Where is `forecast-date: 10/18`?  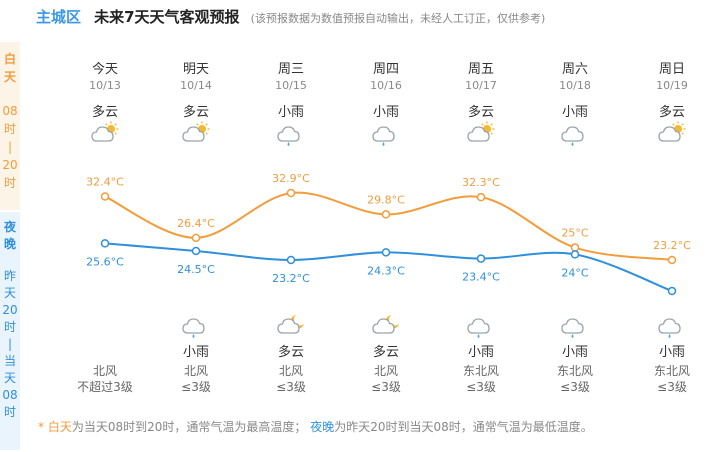 forecast-date: 10/18 is located at coordinates (575, 85).